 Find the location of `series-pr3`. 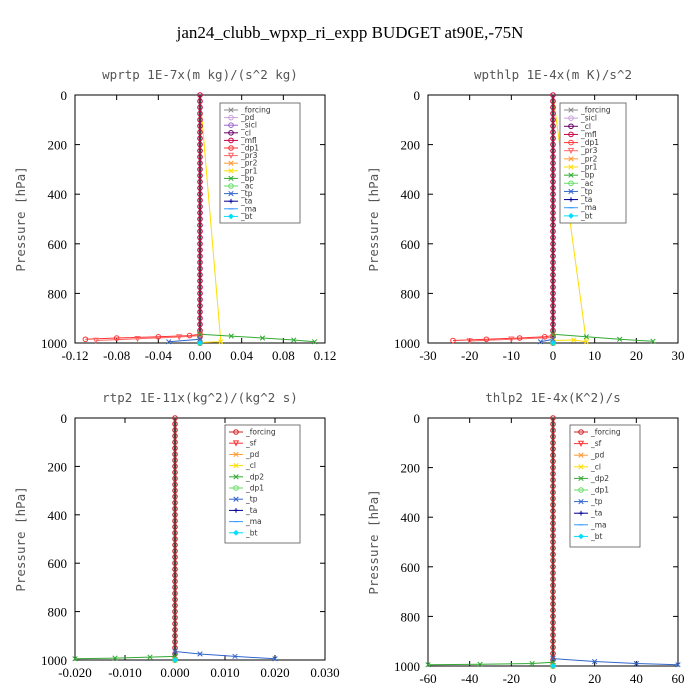

series-pr3 is located at coordinates (148, 218).